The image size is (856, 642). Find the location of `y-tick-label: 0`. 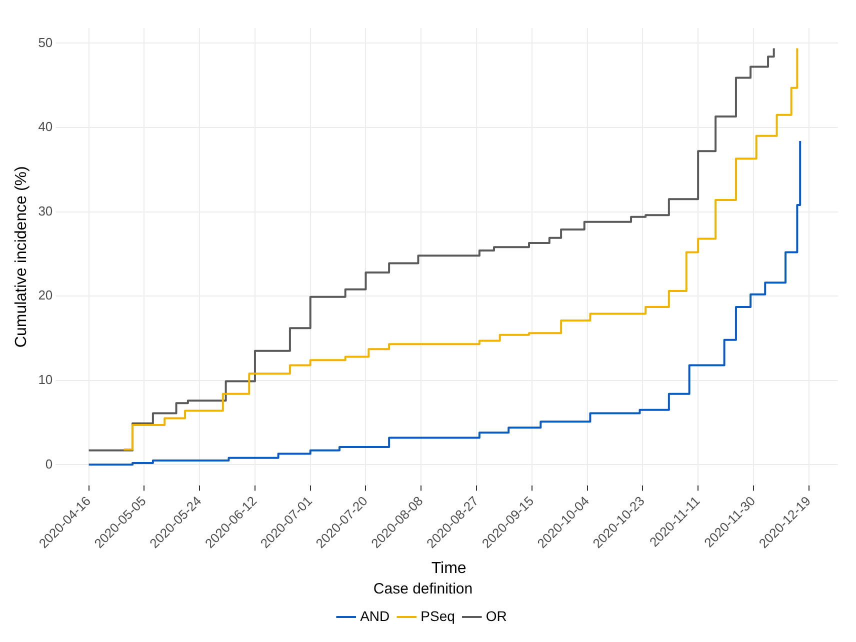

y-tick-label: 0 is located at coordinates (49, 464).